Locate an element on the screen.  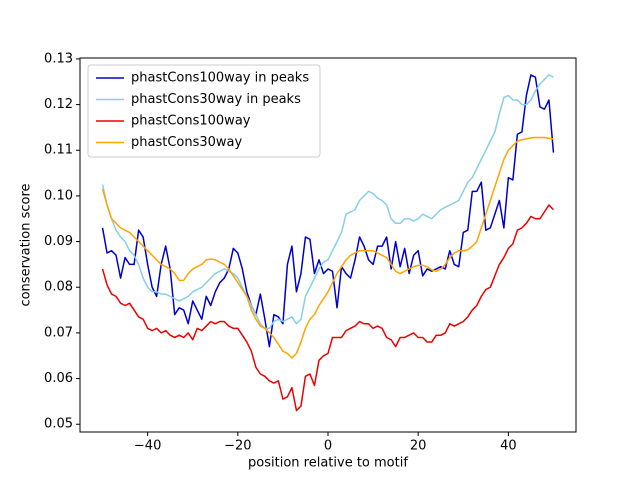
legend-label: phastCons30way is located at coordinates (187, 142).